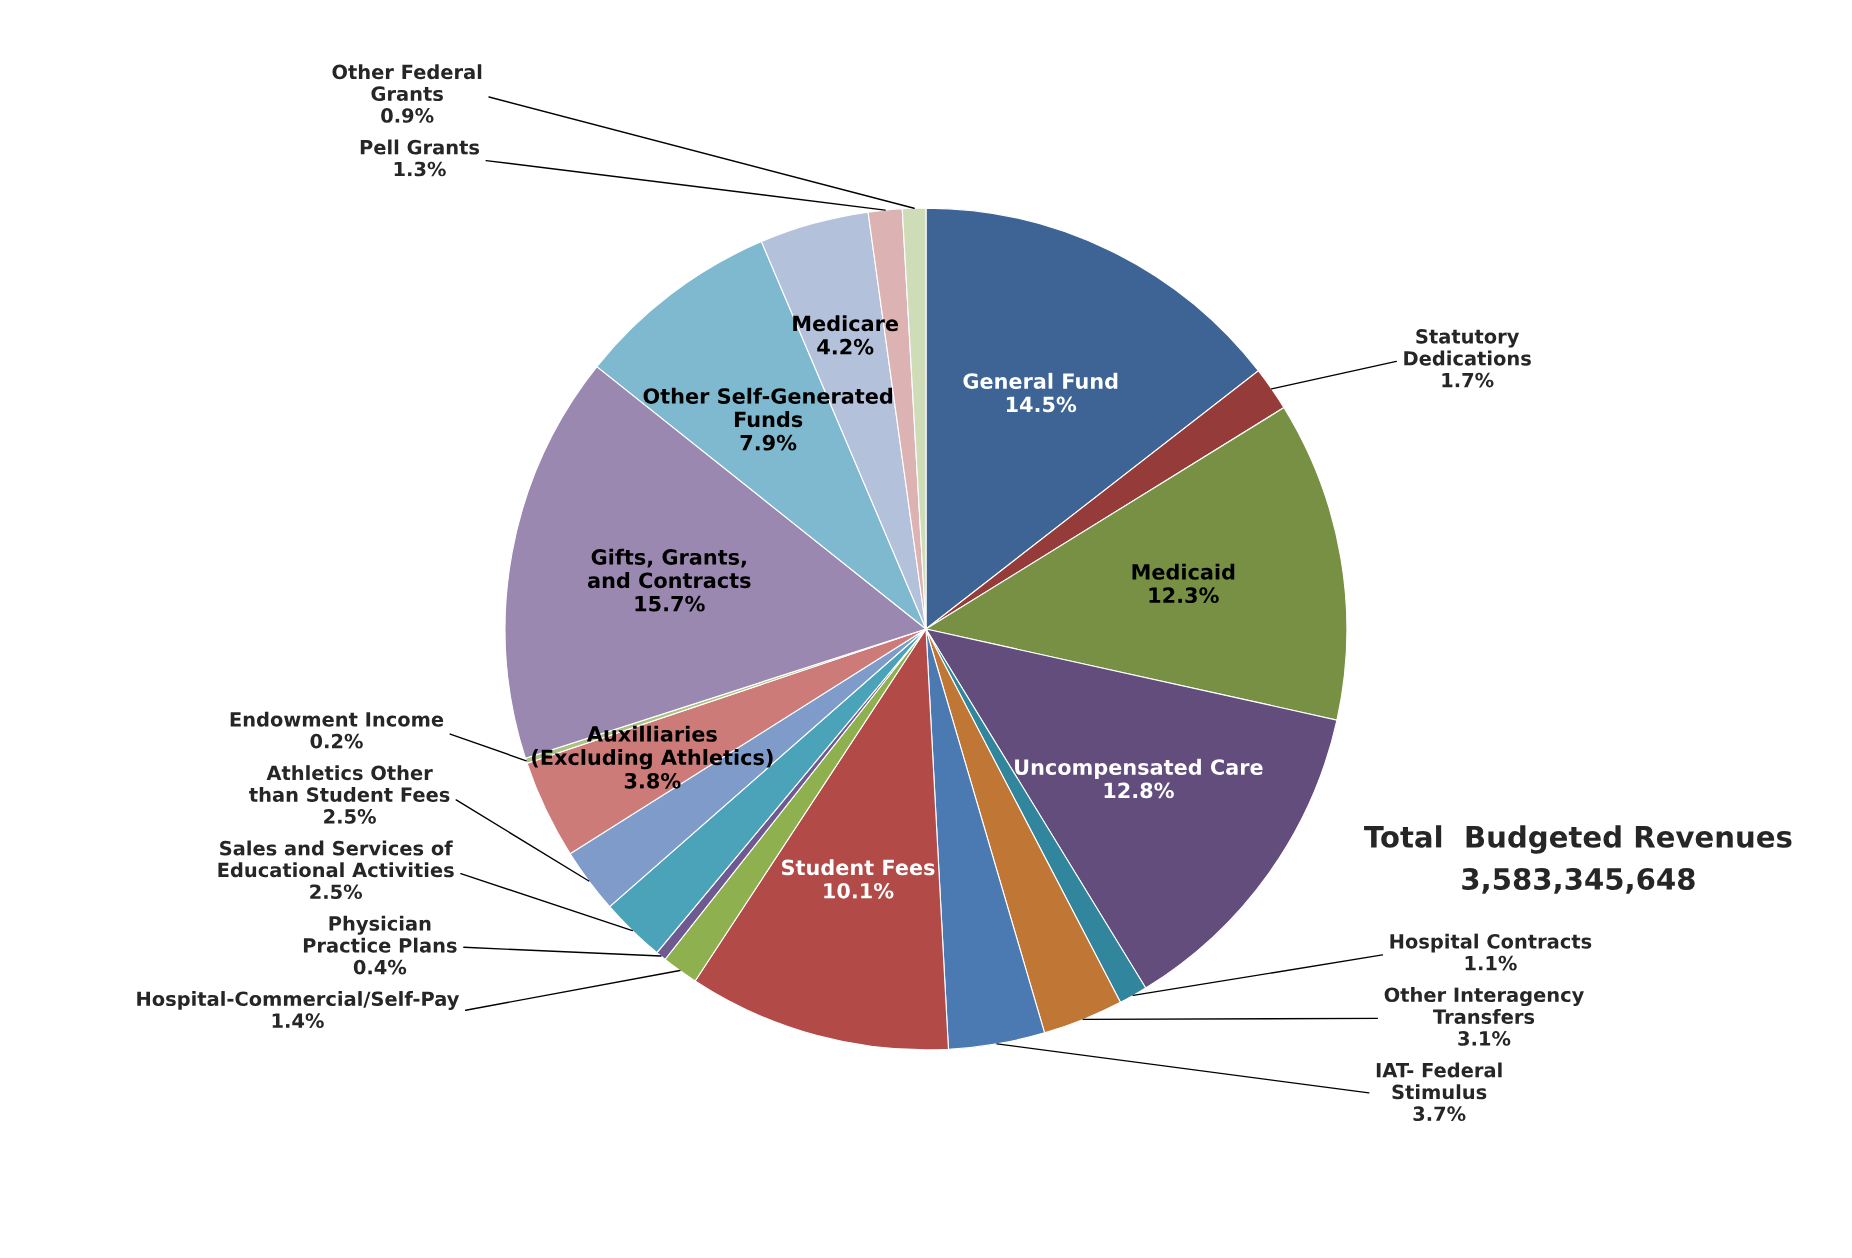  I want to click on slice-label: Endowment Income, so click(337, 719).